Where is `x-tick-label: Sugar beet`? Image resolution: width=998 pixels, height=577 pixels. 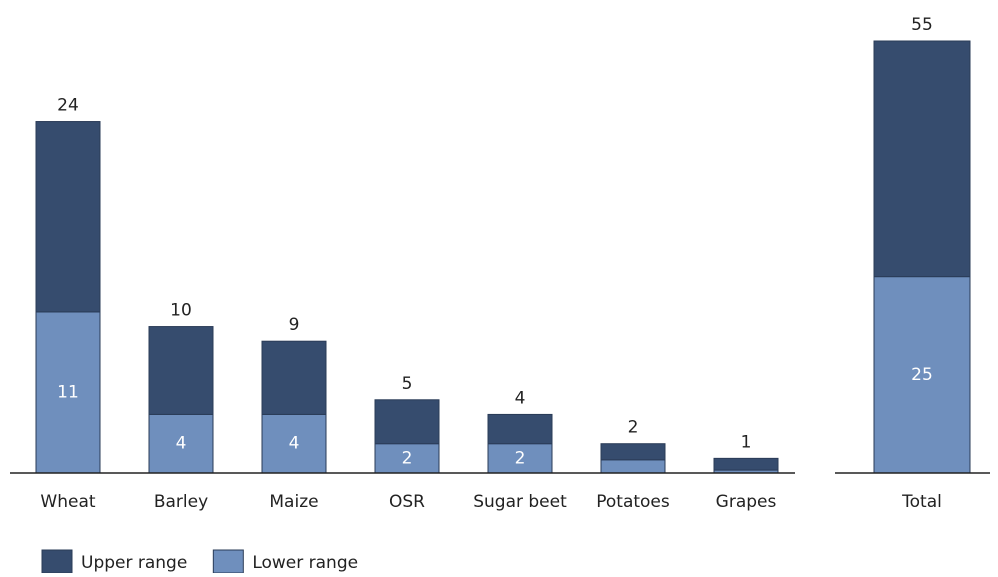 x-tick-label: Sugar beet is located at coordinates (520, 502).